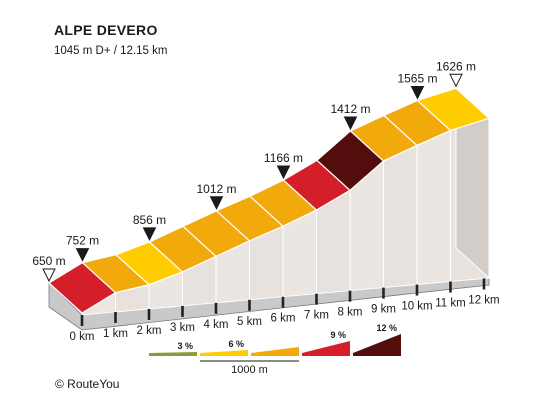  Describe the element at coordinates (350, 109) in the screenshot. I see `elevation-label: 1412 m` at that location.